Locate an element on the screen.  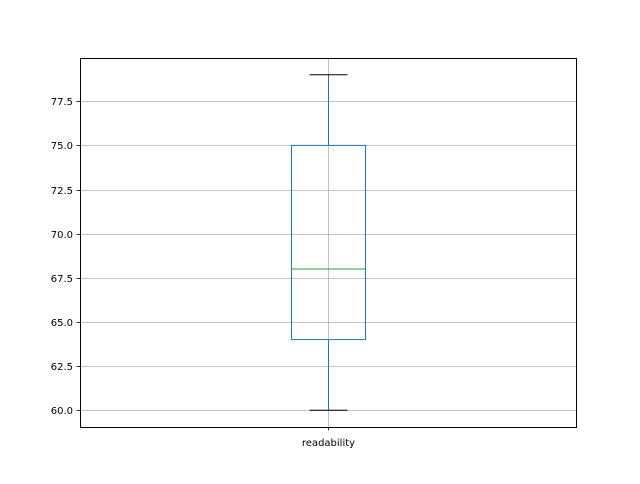
y-tick-label: 60.0 is located at coordinates (62, 411).